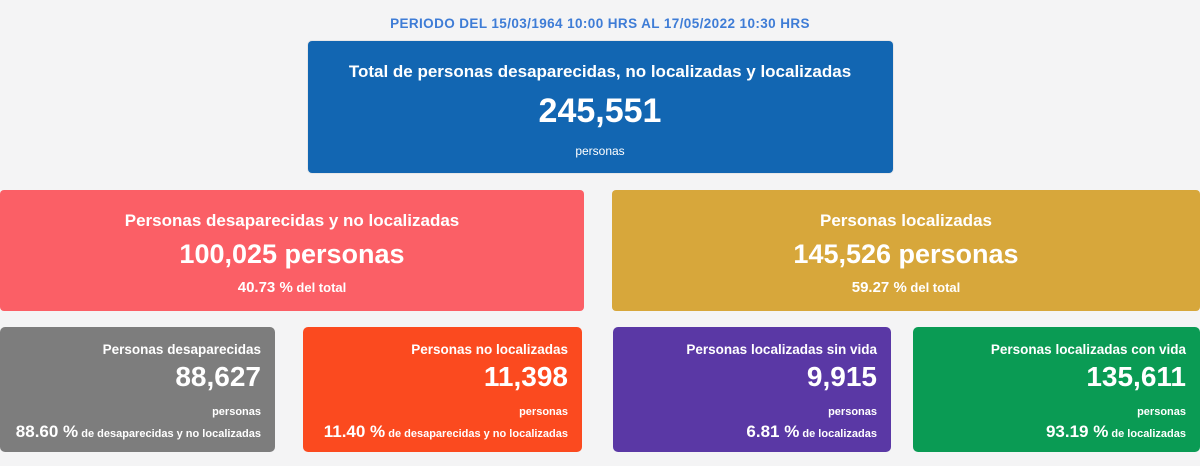 This screenshot has height=466, width=1200. What do you see at coordinates (47, 431) in the screenshot?
I see `percent-value: 88.60 %` at bounding box center [47, 431].